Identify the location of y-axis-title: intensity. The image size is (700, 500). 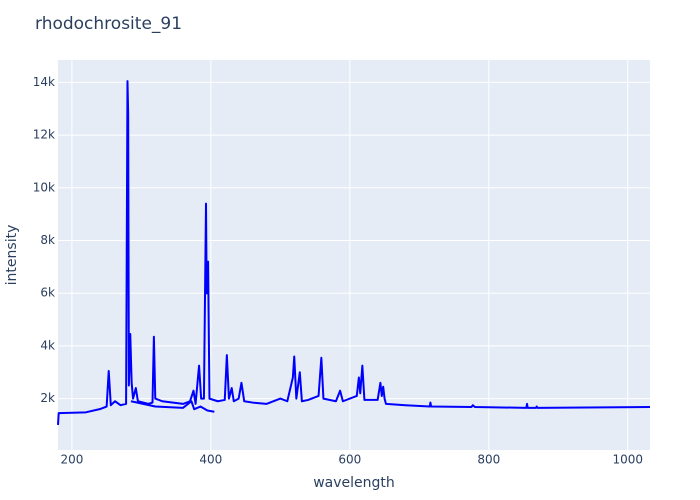
(12, 255).